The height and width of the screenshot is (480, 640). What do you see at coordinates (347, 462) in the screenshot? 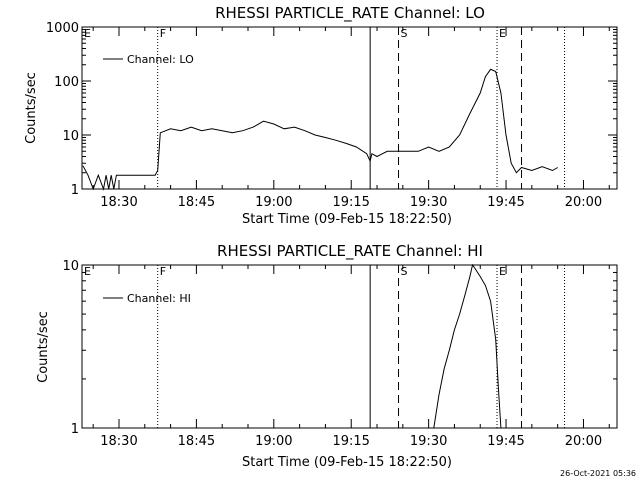
I see `x-axis-label-hi: Start Time (09-Feb-15 18:22:50)` at bounding box center [347, 462].